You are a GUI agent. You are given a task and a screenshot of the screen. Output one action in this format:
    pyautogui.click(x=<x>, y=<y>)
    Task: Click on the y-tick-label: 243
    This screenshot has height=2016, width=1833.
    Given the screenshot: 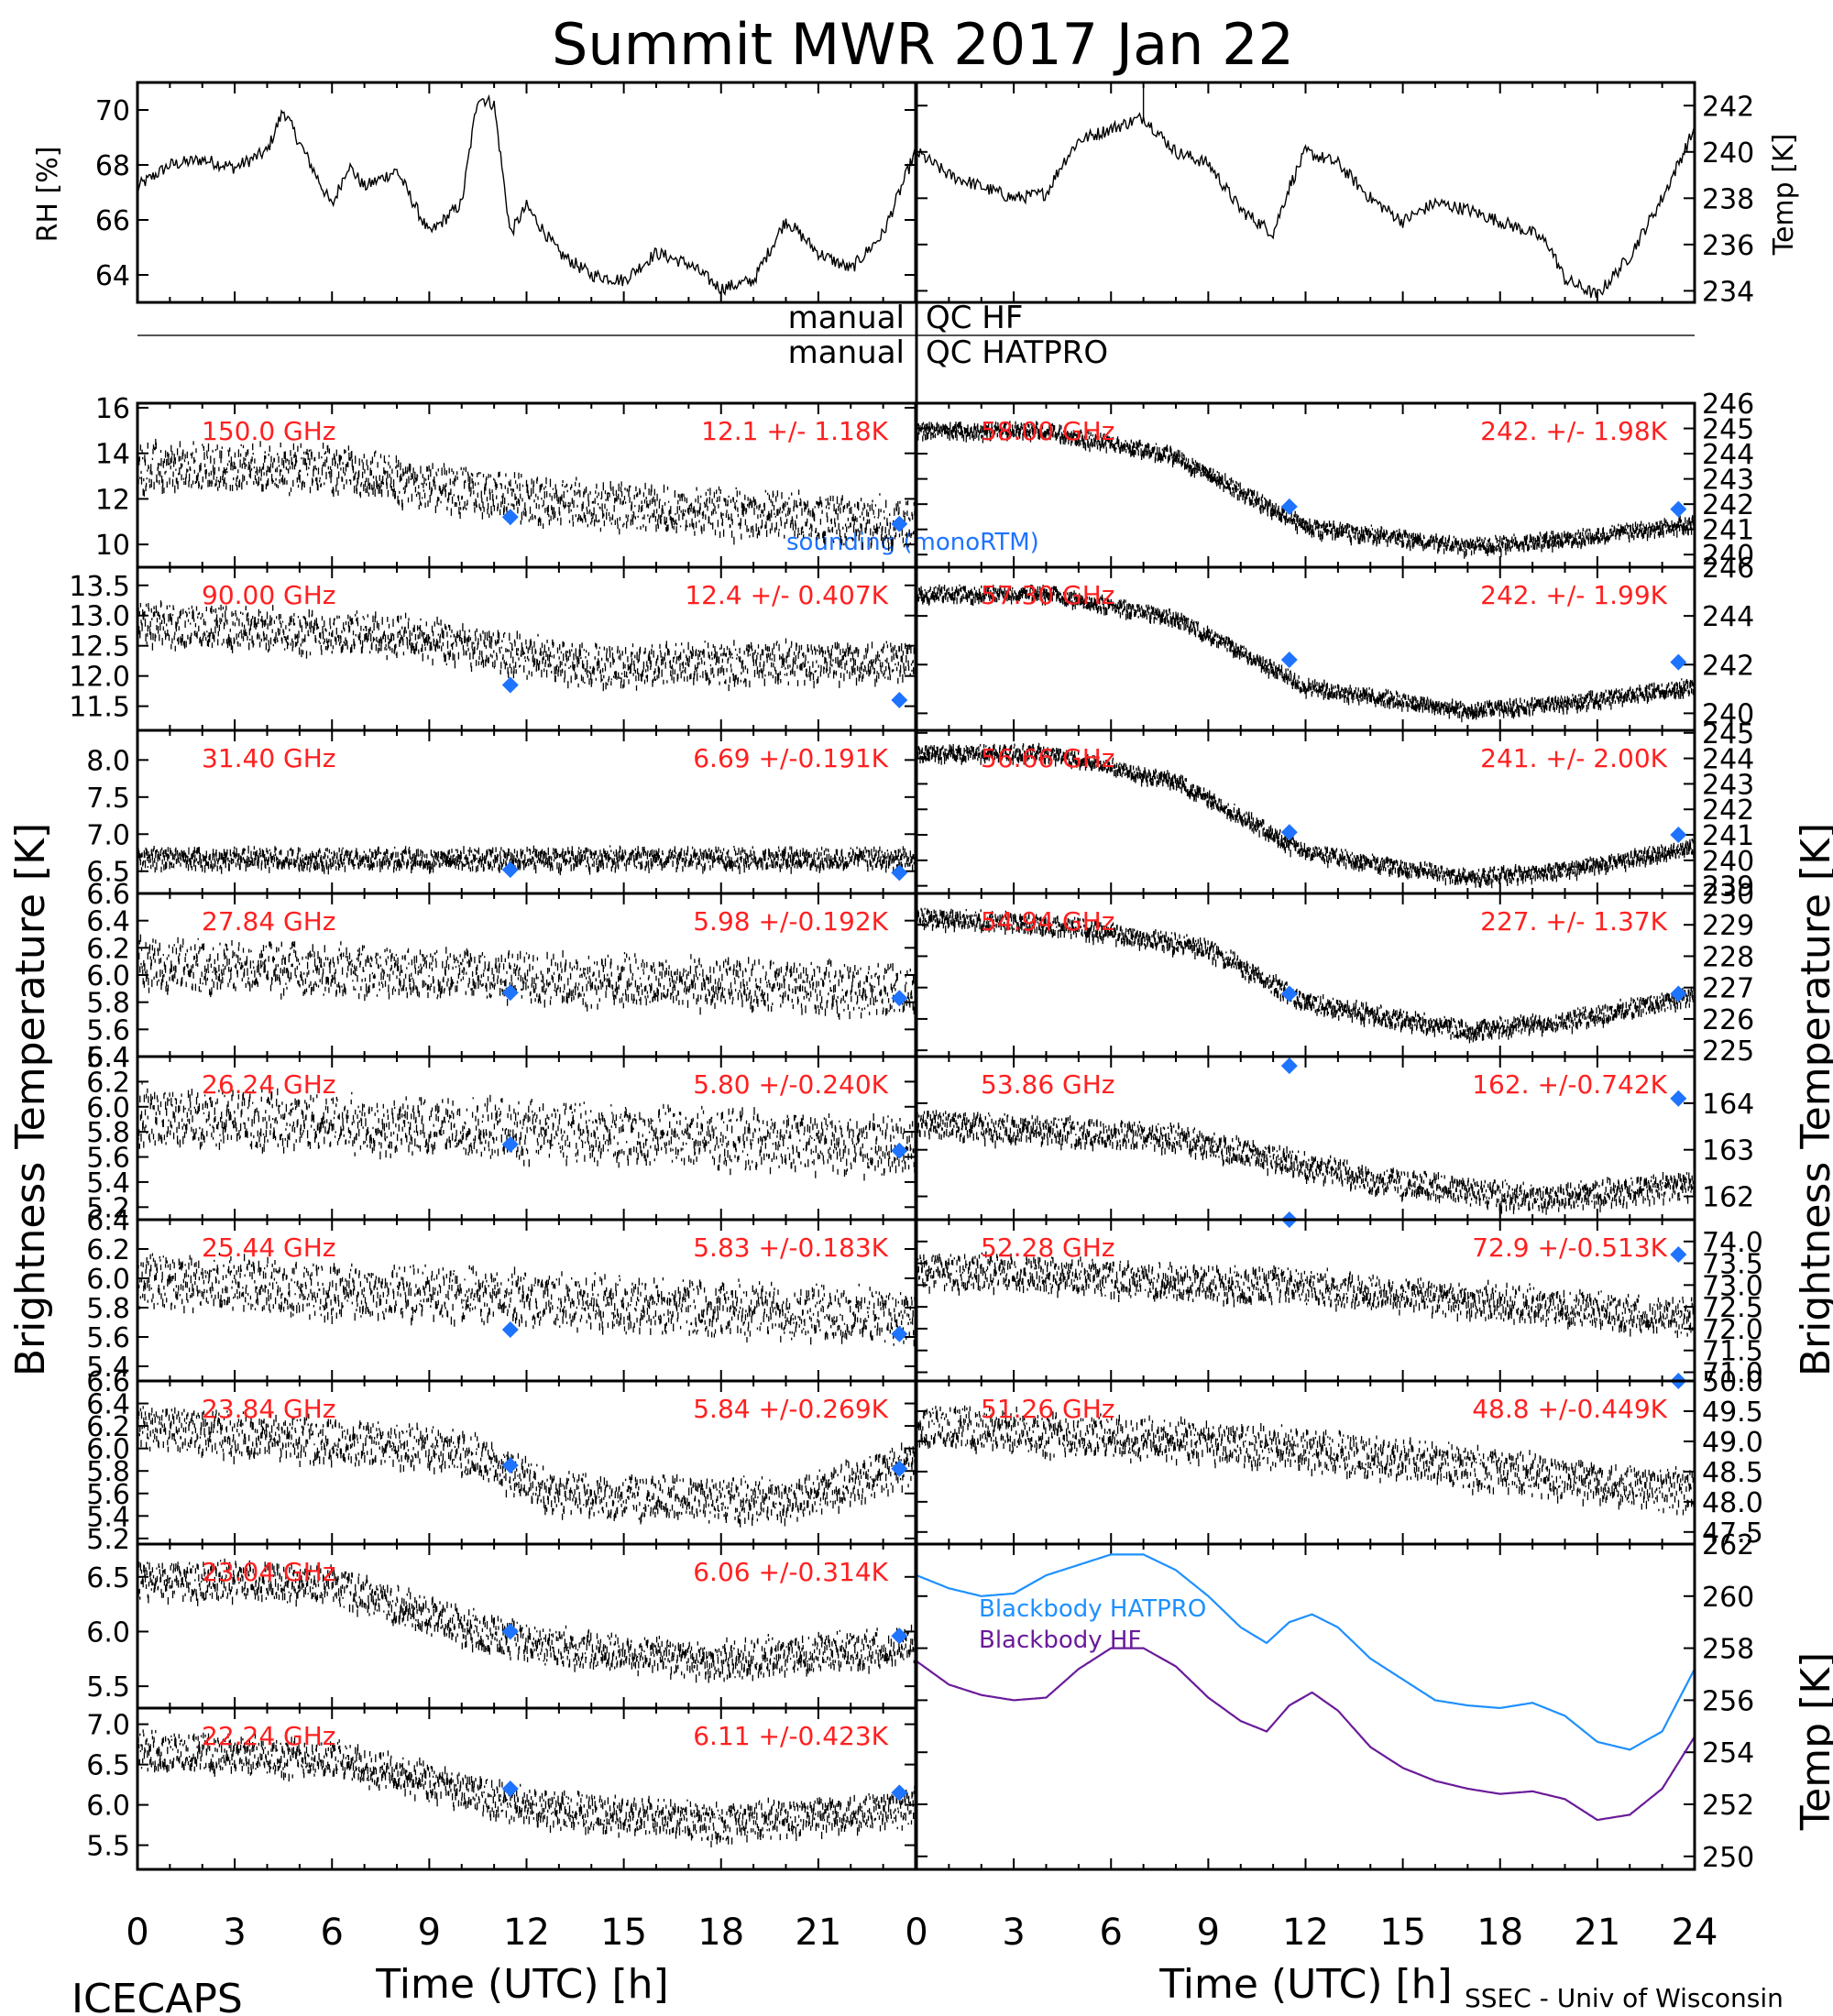 What is the action you would take?
    pyautogui.click(x=1728, y=785)
    